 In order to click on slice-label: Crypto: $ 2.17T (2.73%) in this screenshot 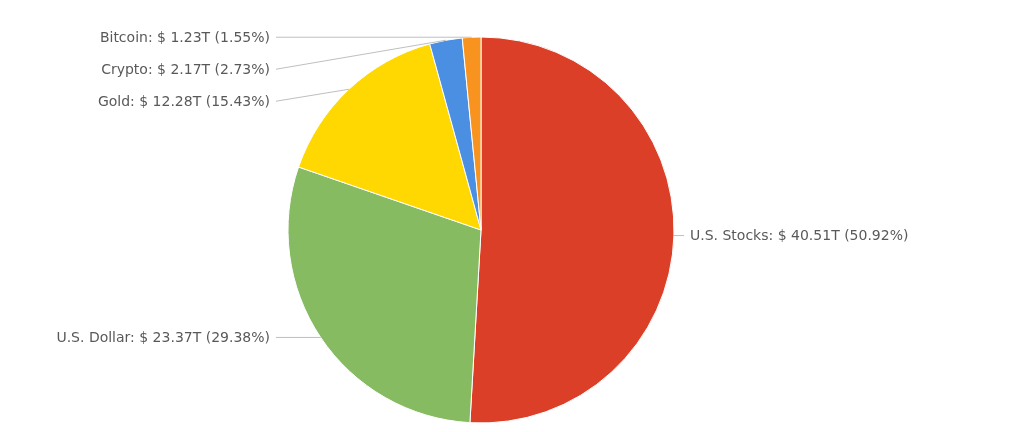, I will do `click(185, 69)`.